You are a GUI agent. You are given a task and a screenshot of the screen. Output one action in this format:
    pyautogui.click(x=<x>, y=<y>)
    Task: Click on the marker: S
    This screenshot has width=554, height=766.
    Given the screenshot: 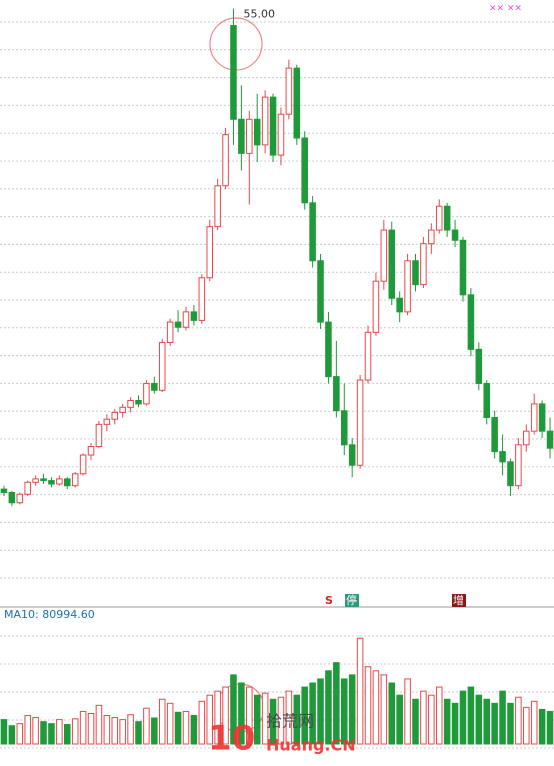 What is the action you would take?
    pyautogui.click(x=329, y=600)
    